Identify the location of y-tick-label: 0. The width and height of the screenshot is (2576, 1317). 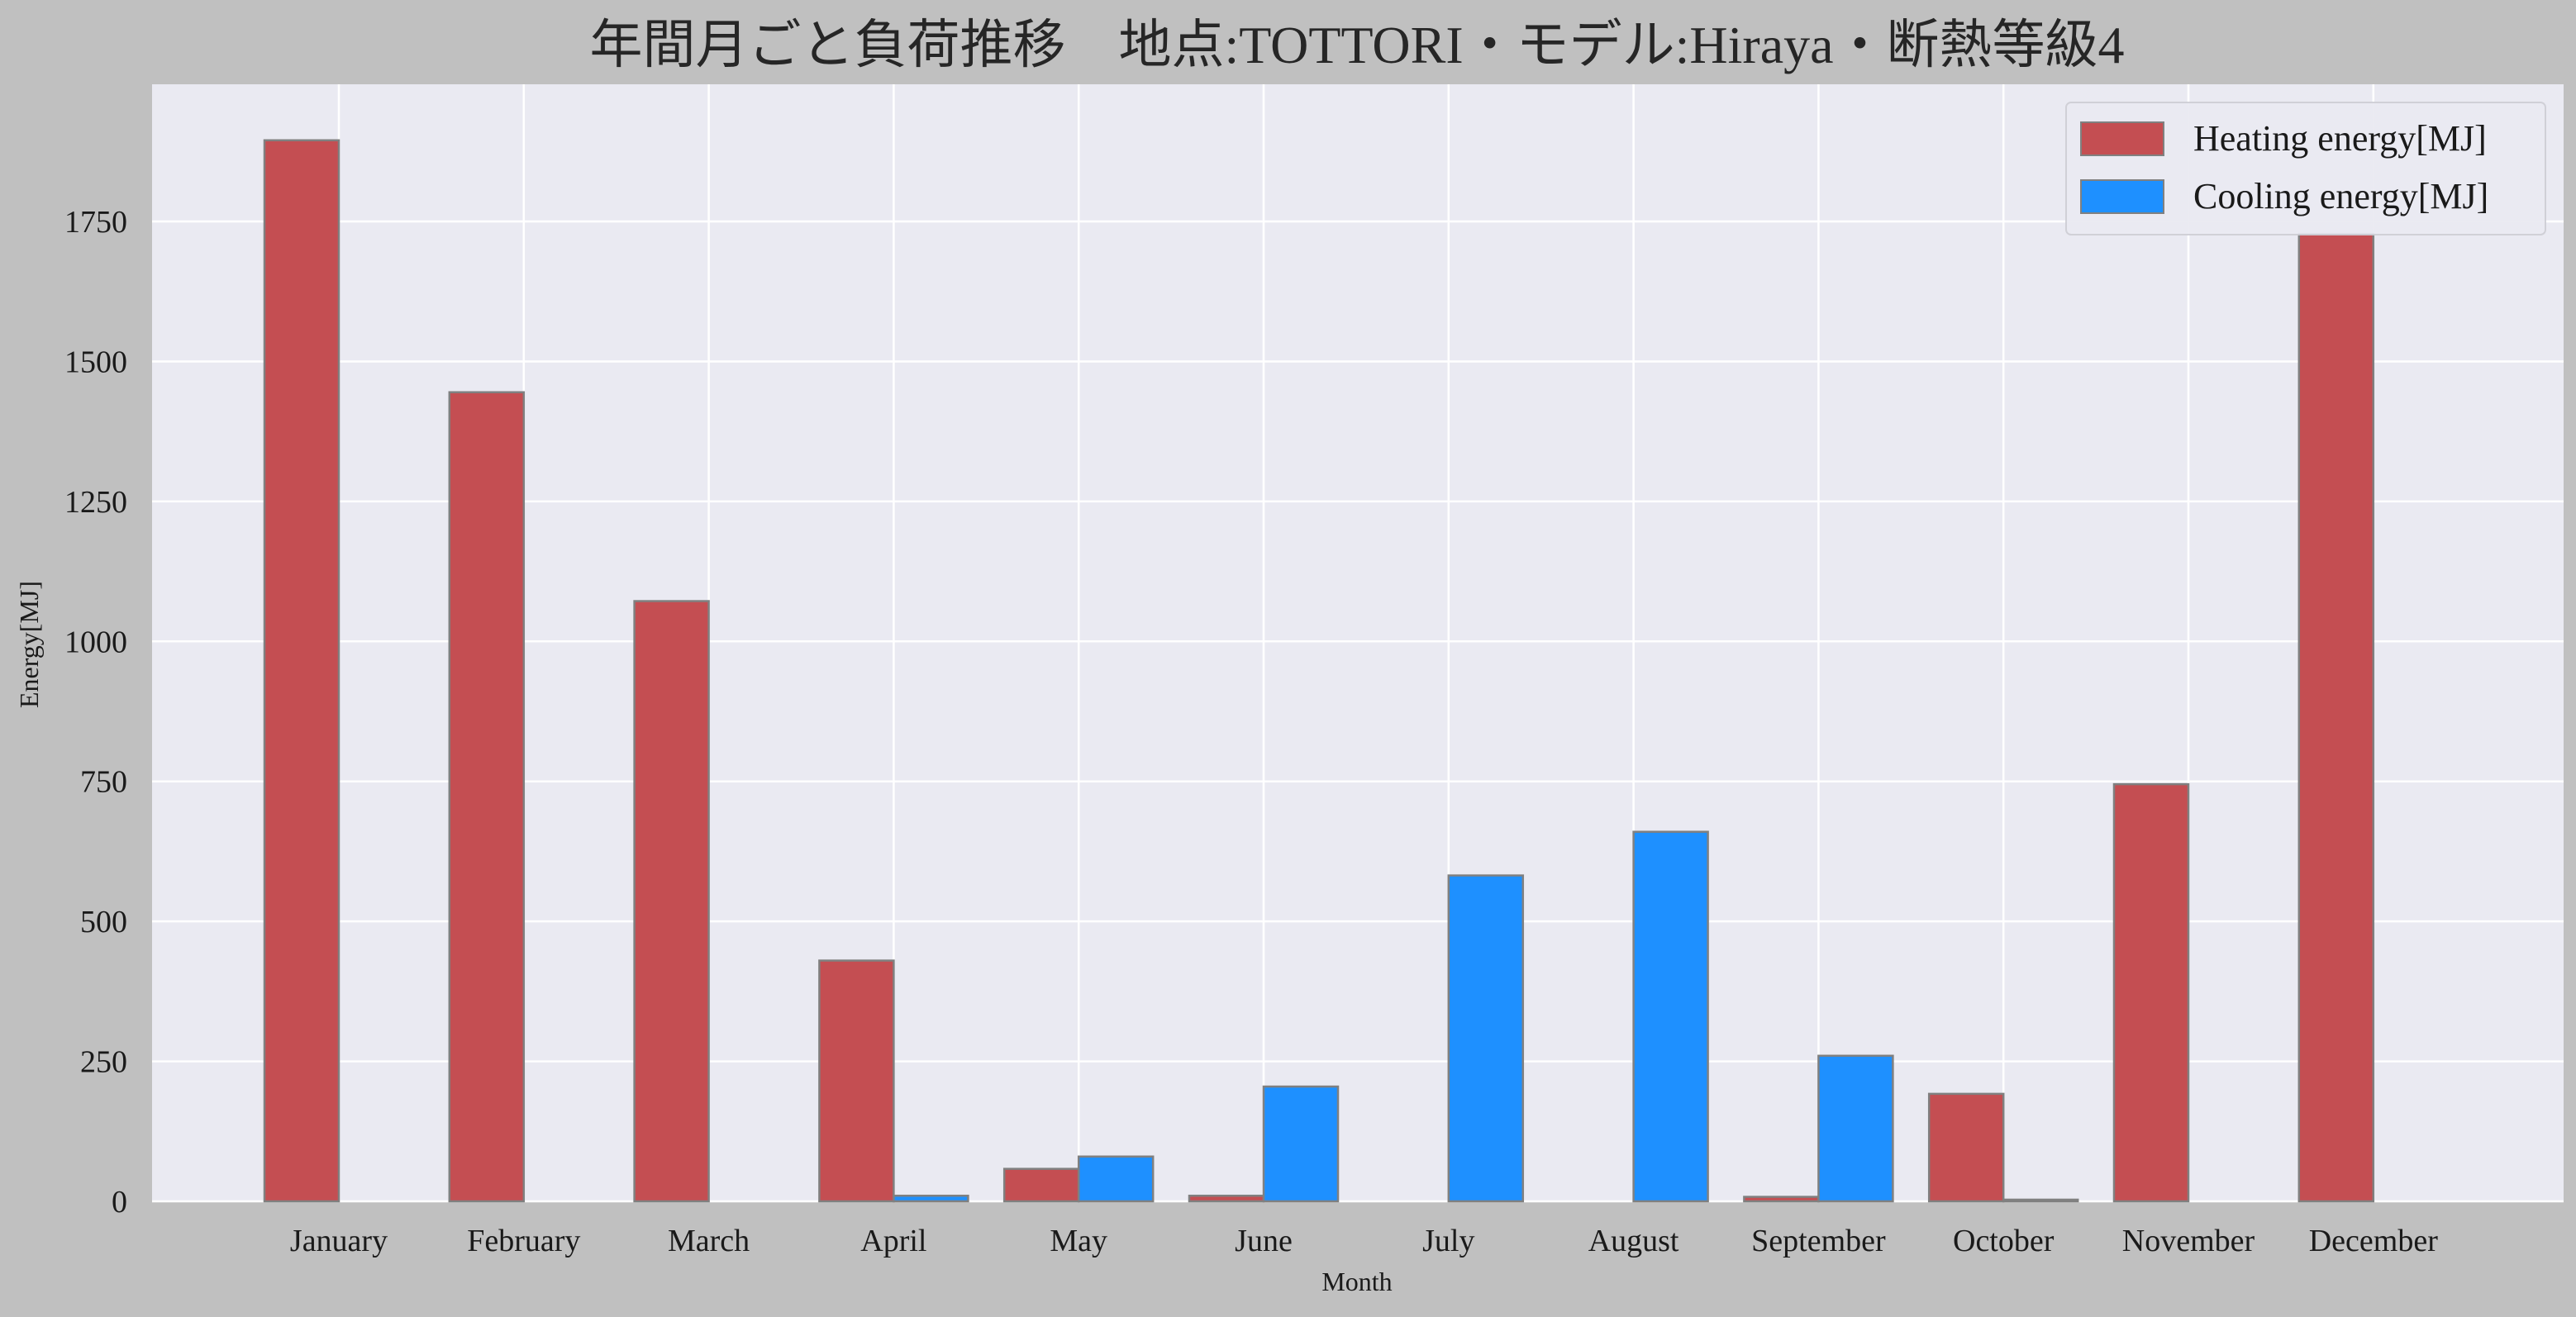
(120, 1202).